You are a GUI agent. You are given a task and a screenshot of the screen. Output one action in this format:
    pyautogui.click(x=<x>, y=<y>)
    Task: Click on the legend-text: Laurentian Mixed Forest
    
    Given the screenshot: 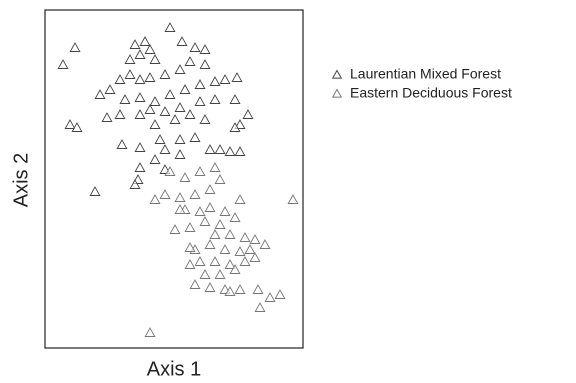 What is the action you would take?
    pyautogui.click(x=425, y=74)
    